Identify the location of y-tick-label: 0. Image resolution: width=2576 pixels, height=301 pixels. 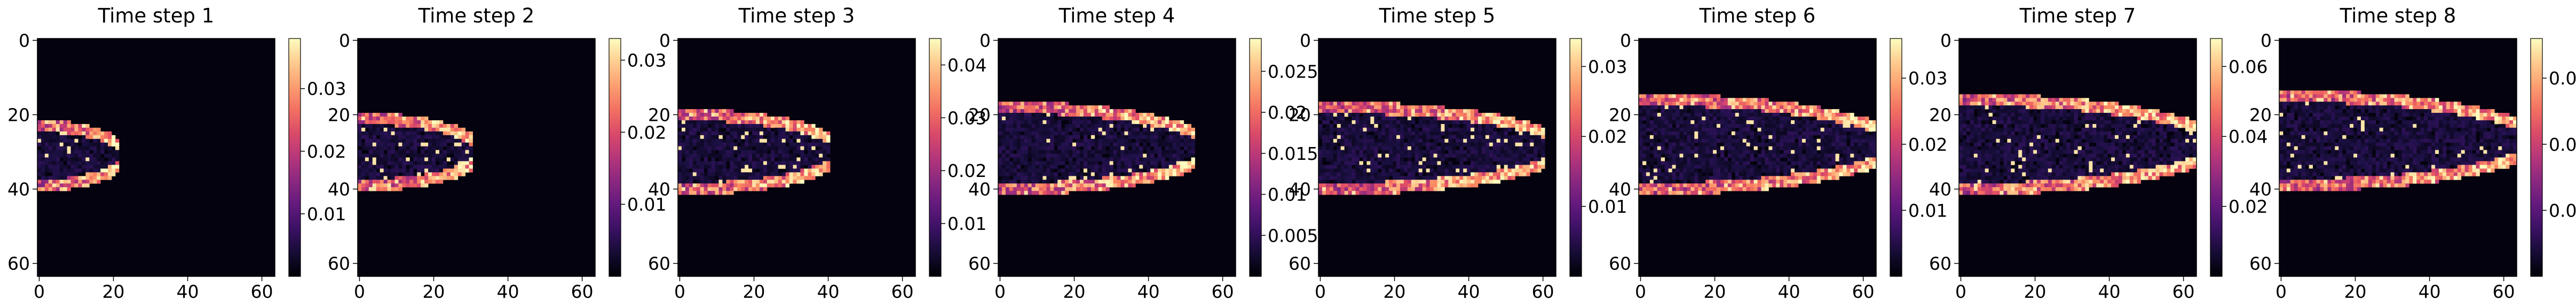
(1305, 40).